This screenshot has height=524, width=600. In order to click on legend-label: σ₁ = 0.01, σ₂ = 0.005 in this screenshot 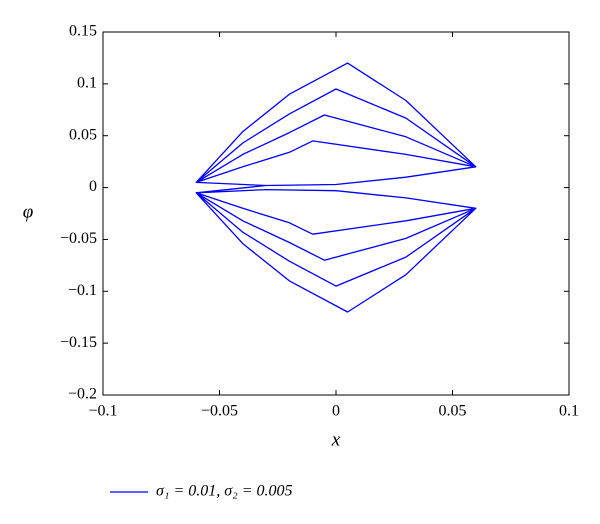, I will do `click(224, 491)`.